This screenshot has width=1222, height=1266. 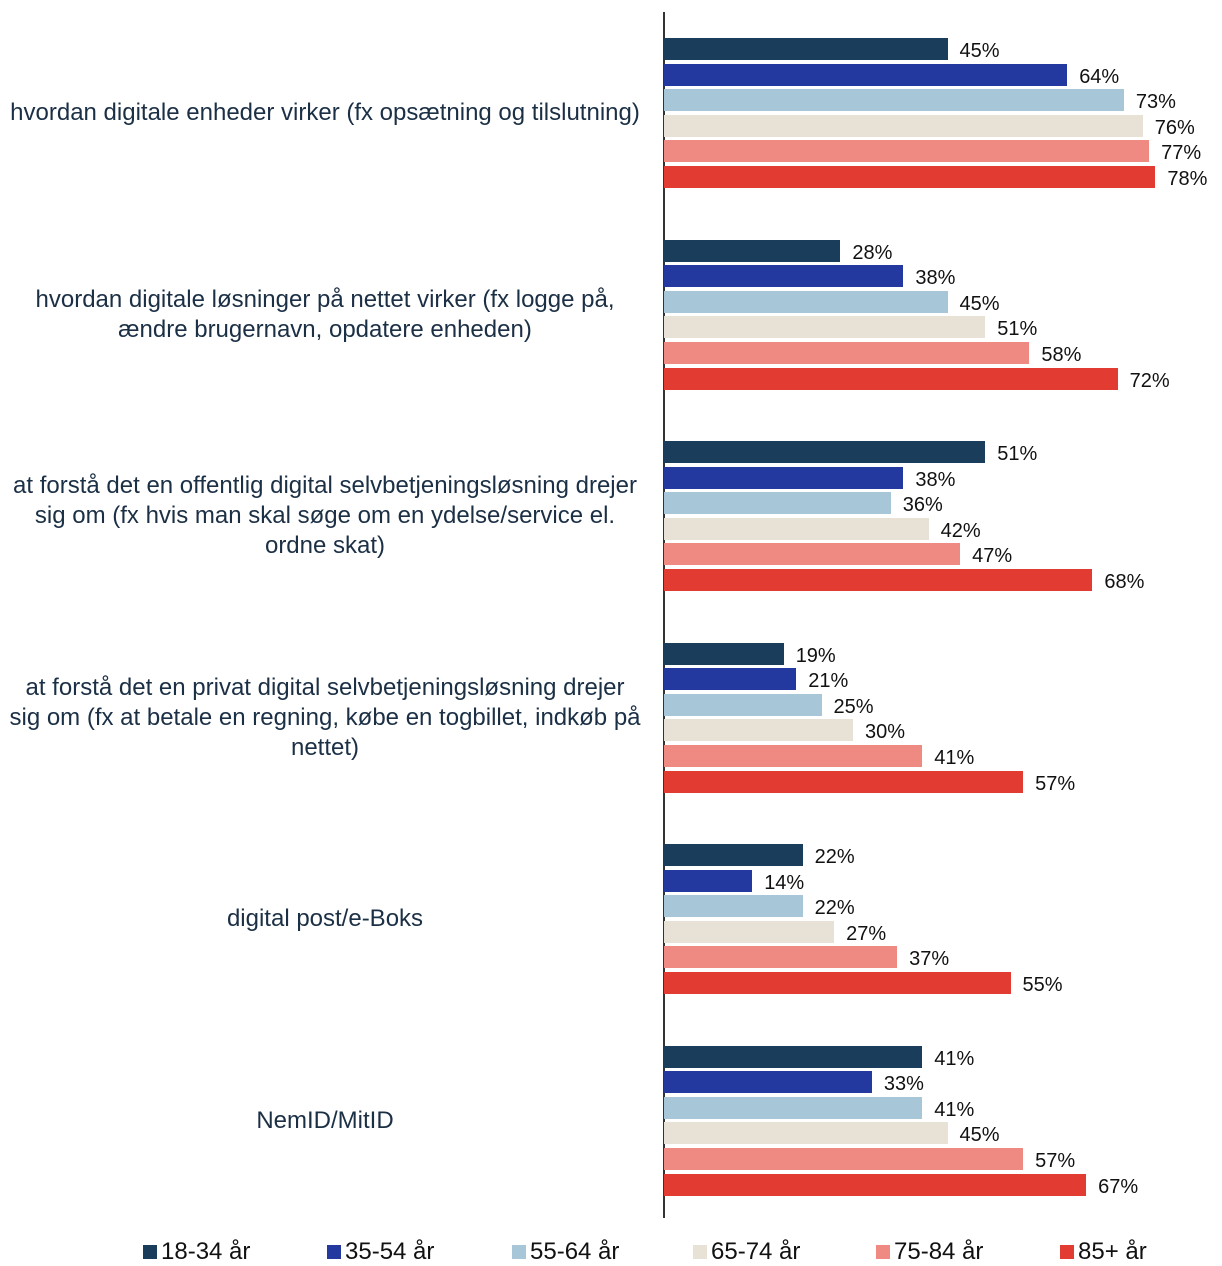 What do you see at coordinates (1174, 127) in the screenshot?
I see `value-label: 76%` at bounding box center [1174, 127].